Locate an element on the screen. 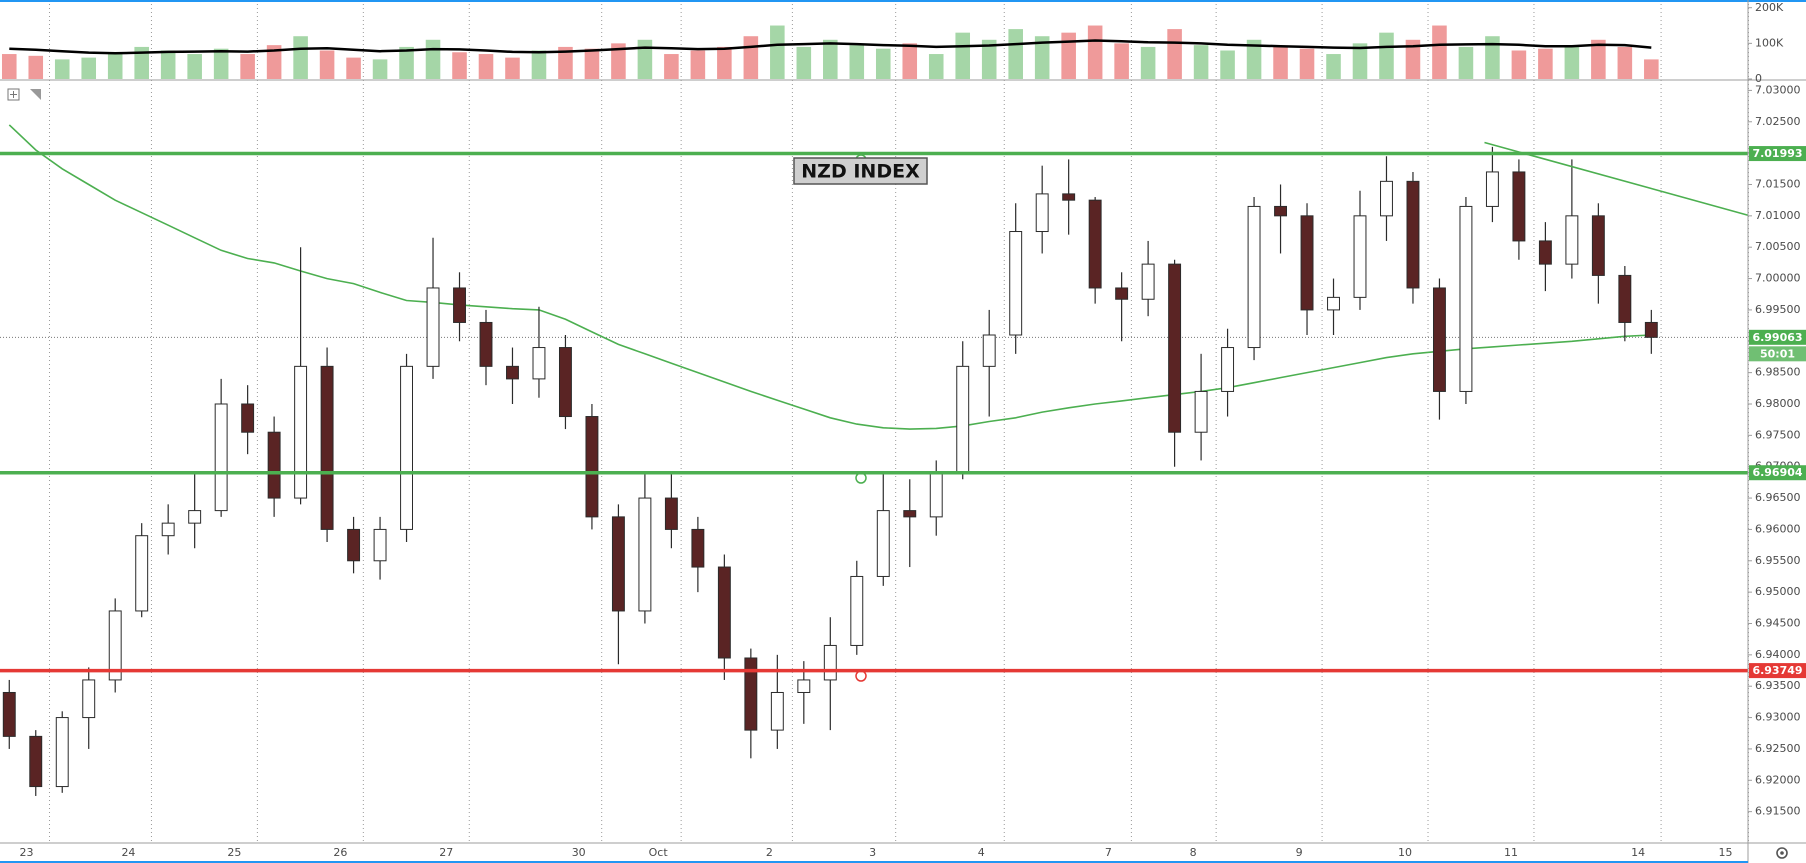 This screenshot has width=1806, height=863. y-tick-label: 6.93500 is located at coordinates (1778, 685).